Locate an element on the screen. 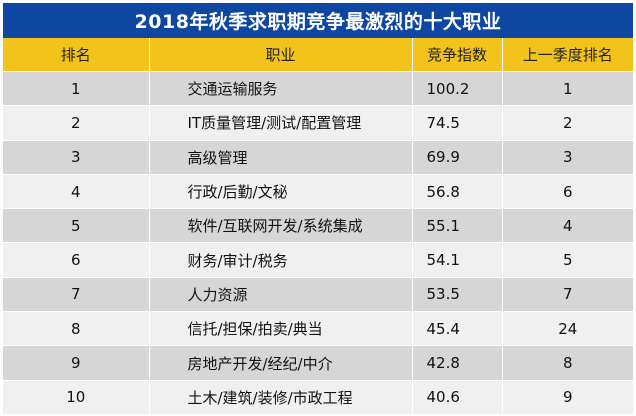 This screenshot has height=416, width=636. rank-cell: 5 is located at coordinates (76, 225).